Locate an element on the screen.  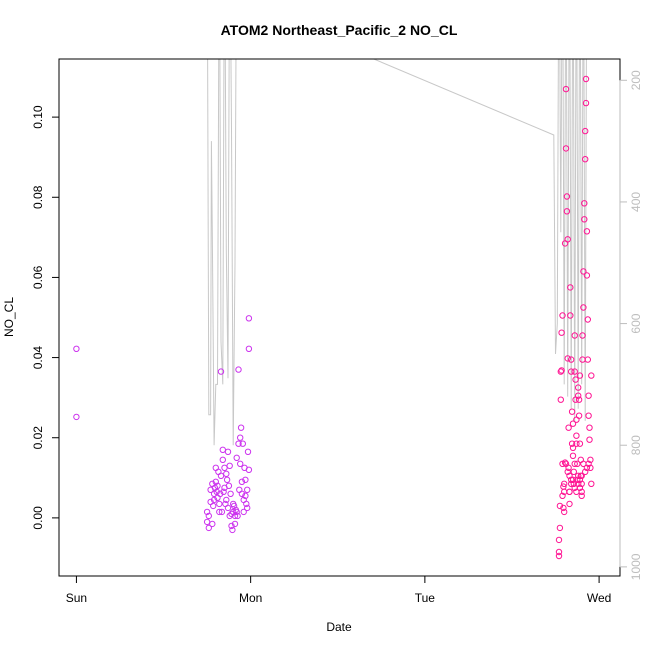
x-axis-label: Date is located at coordinates (339, 627).